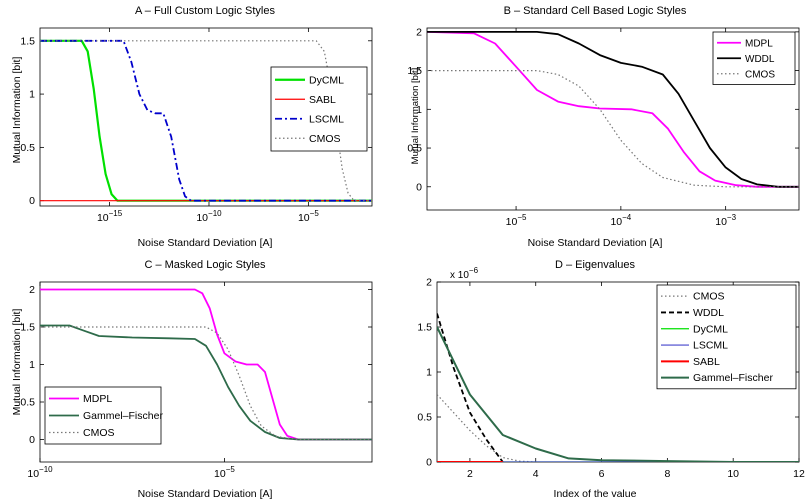  I want to click on series-line-dycml, so click(206, 120).